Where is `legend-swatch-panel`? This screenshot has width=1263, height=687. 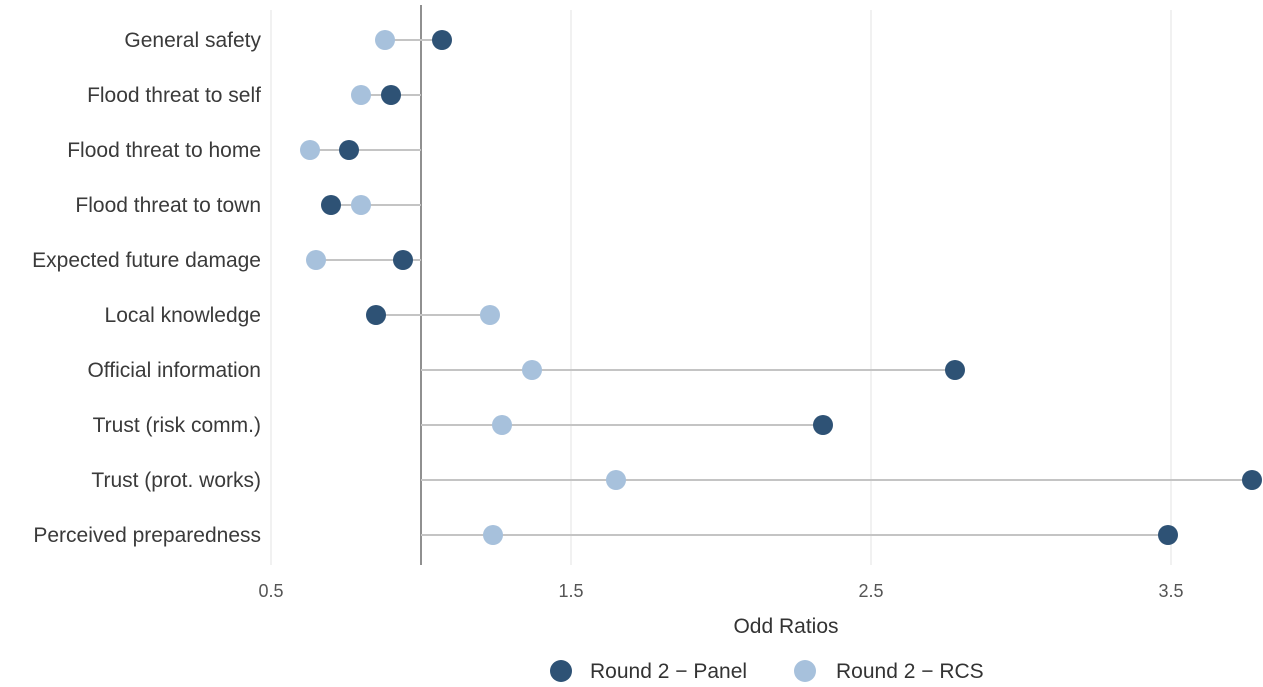 legend-swatch-panel is located at coordinates (561, 671).